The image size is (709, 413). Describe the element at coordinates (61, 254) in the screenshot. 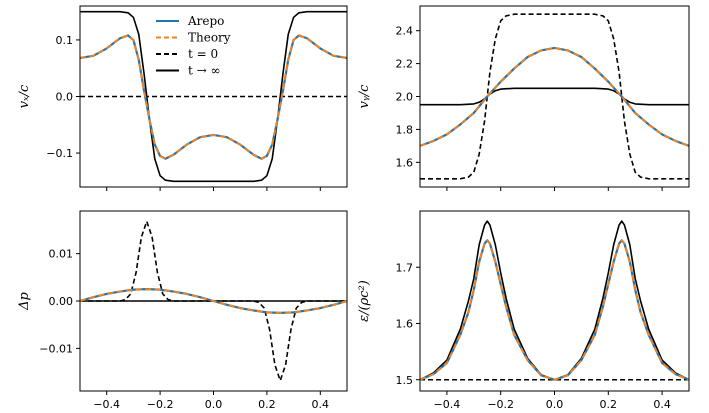

I see `y-tick-label: 0.01` at that location.